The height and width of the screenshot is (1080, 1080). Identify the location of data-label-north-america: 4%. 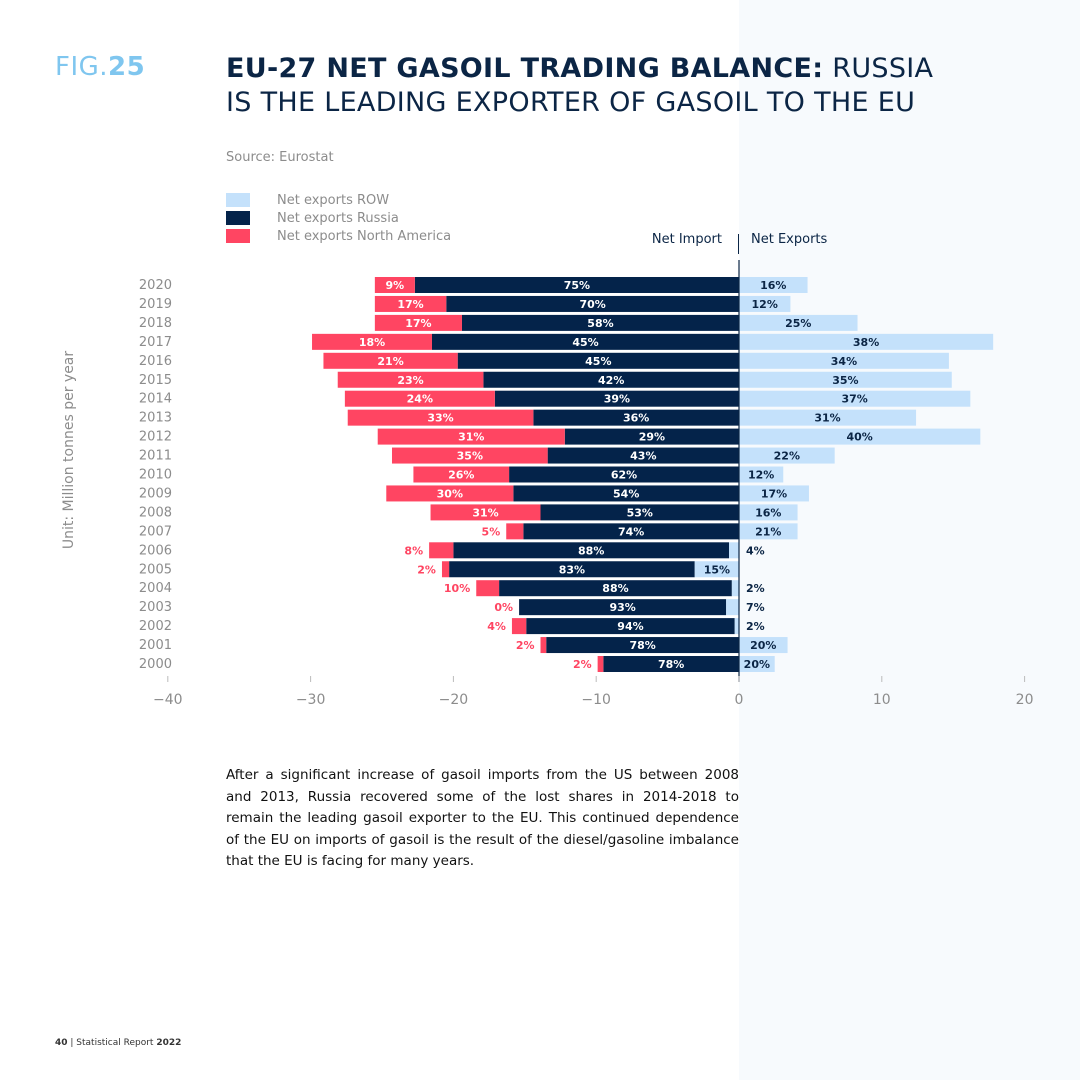
(496, 626).